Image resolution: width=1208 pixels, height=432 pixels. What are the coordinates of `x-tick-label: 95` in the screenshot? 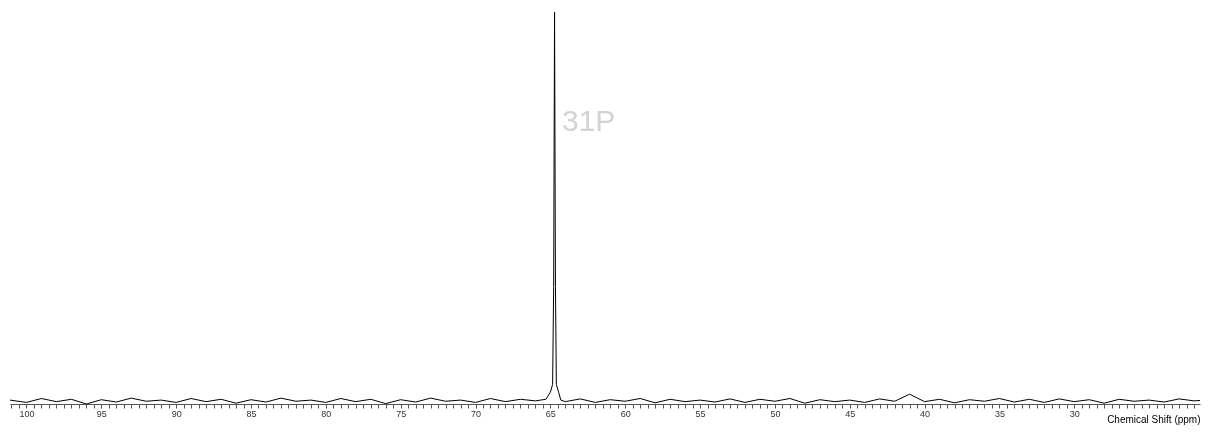 It's located at (101, 413).